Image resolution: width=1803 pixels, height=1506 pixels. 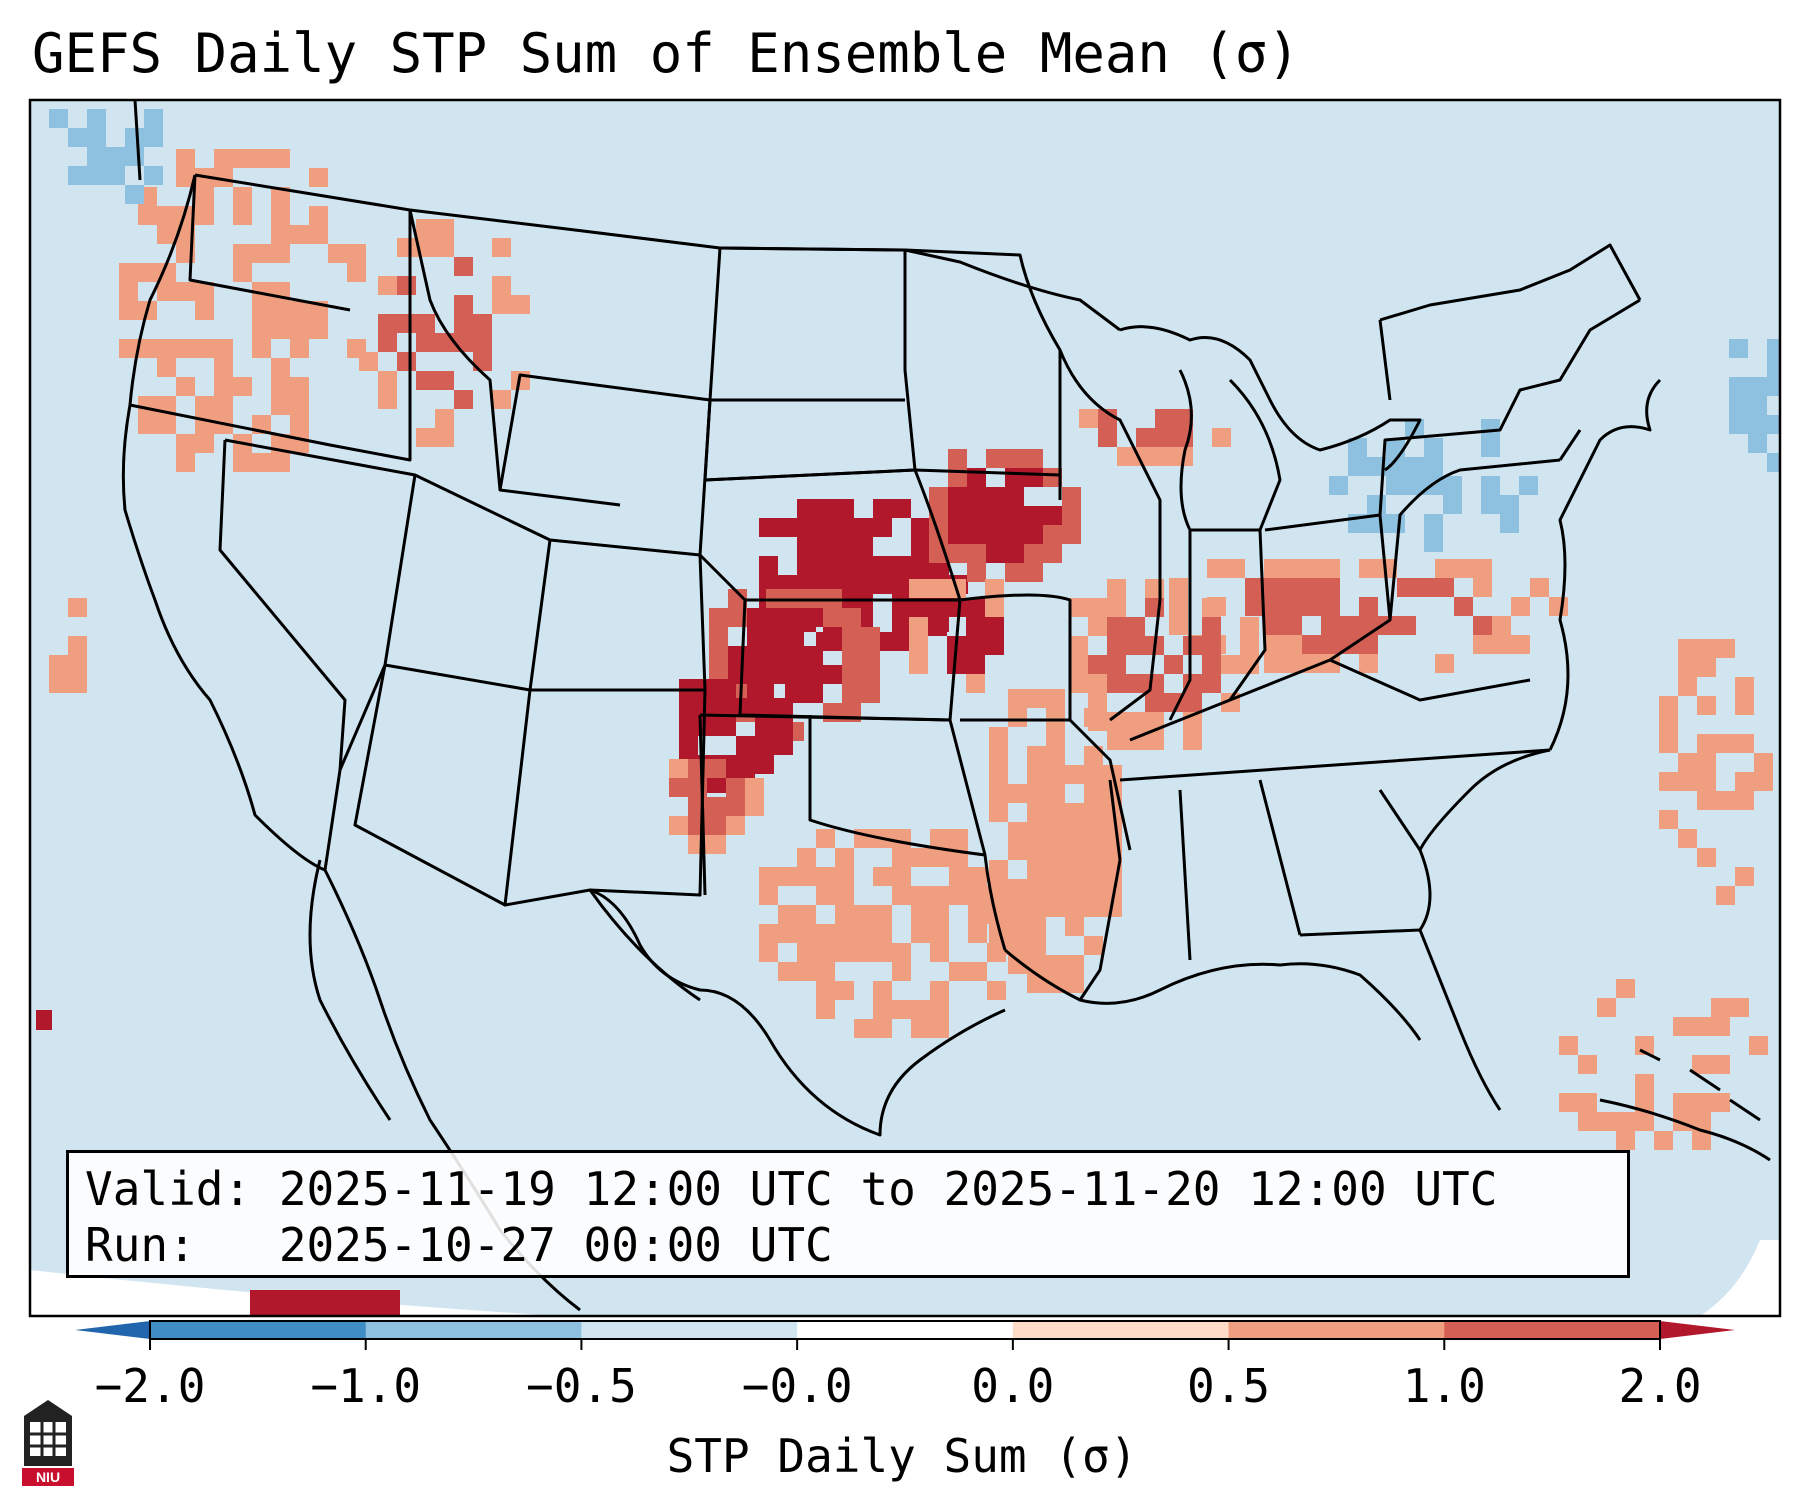 I want to click on great-lakes, so click(x=1270, y=398).